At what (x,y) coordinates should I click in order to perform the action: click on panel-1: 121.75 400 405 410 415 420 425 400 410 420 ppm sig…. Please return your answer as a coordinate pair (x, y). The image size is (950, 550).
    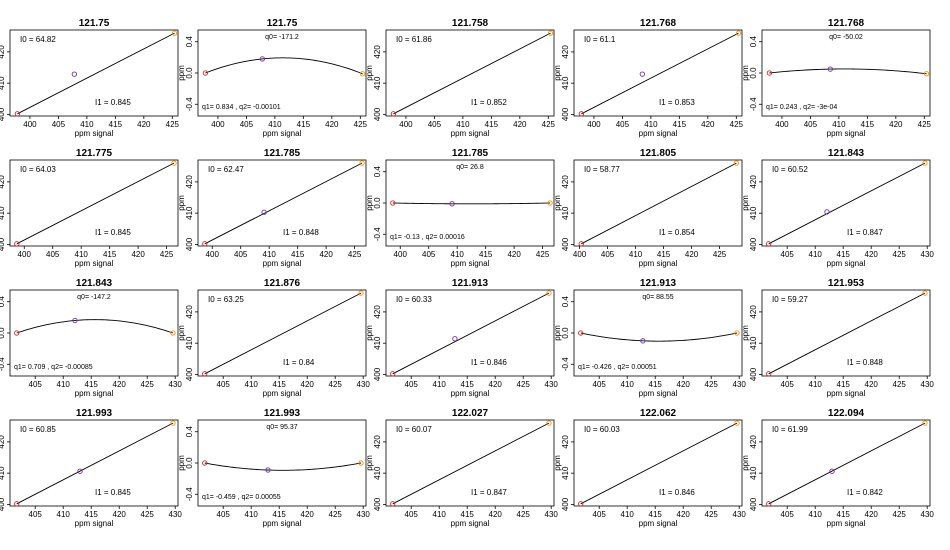
    Looking at the image, I should click on (90, 78).